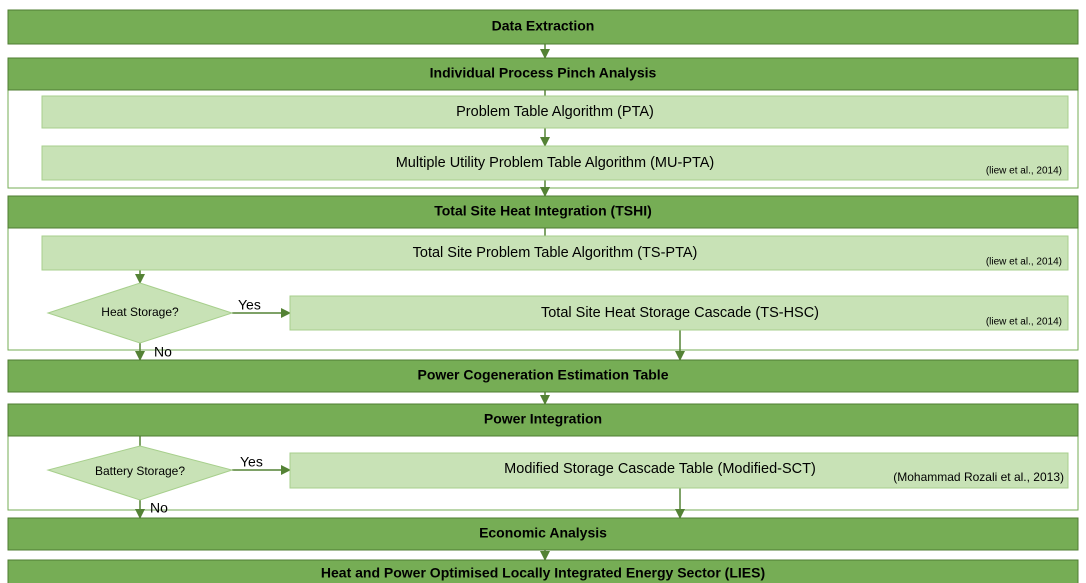 Image resolution: width=1086 pixels, height=583 pixels. What do you see at coordinates (978, 477) in the screenshot?
I see `citation: (Mohammad Rozali et al., 2013)` at bounding box center [978, 477].